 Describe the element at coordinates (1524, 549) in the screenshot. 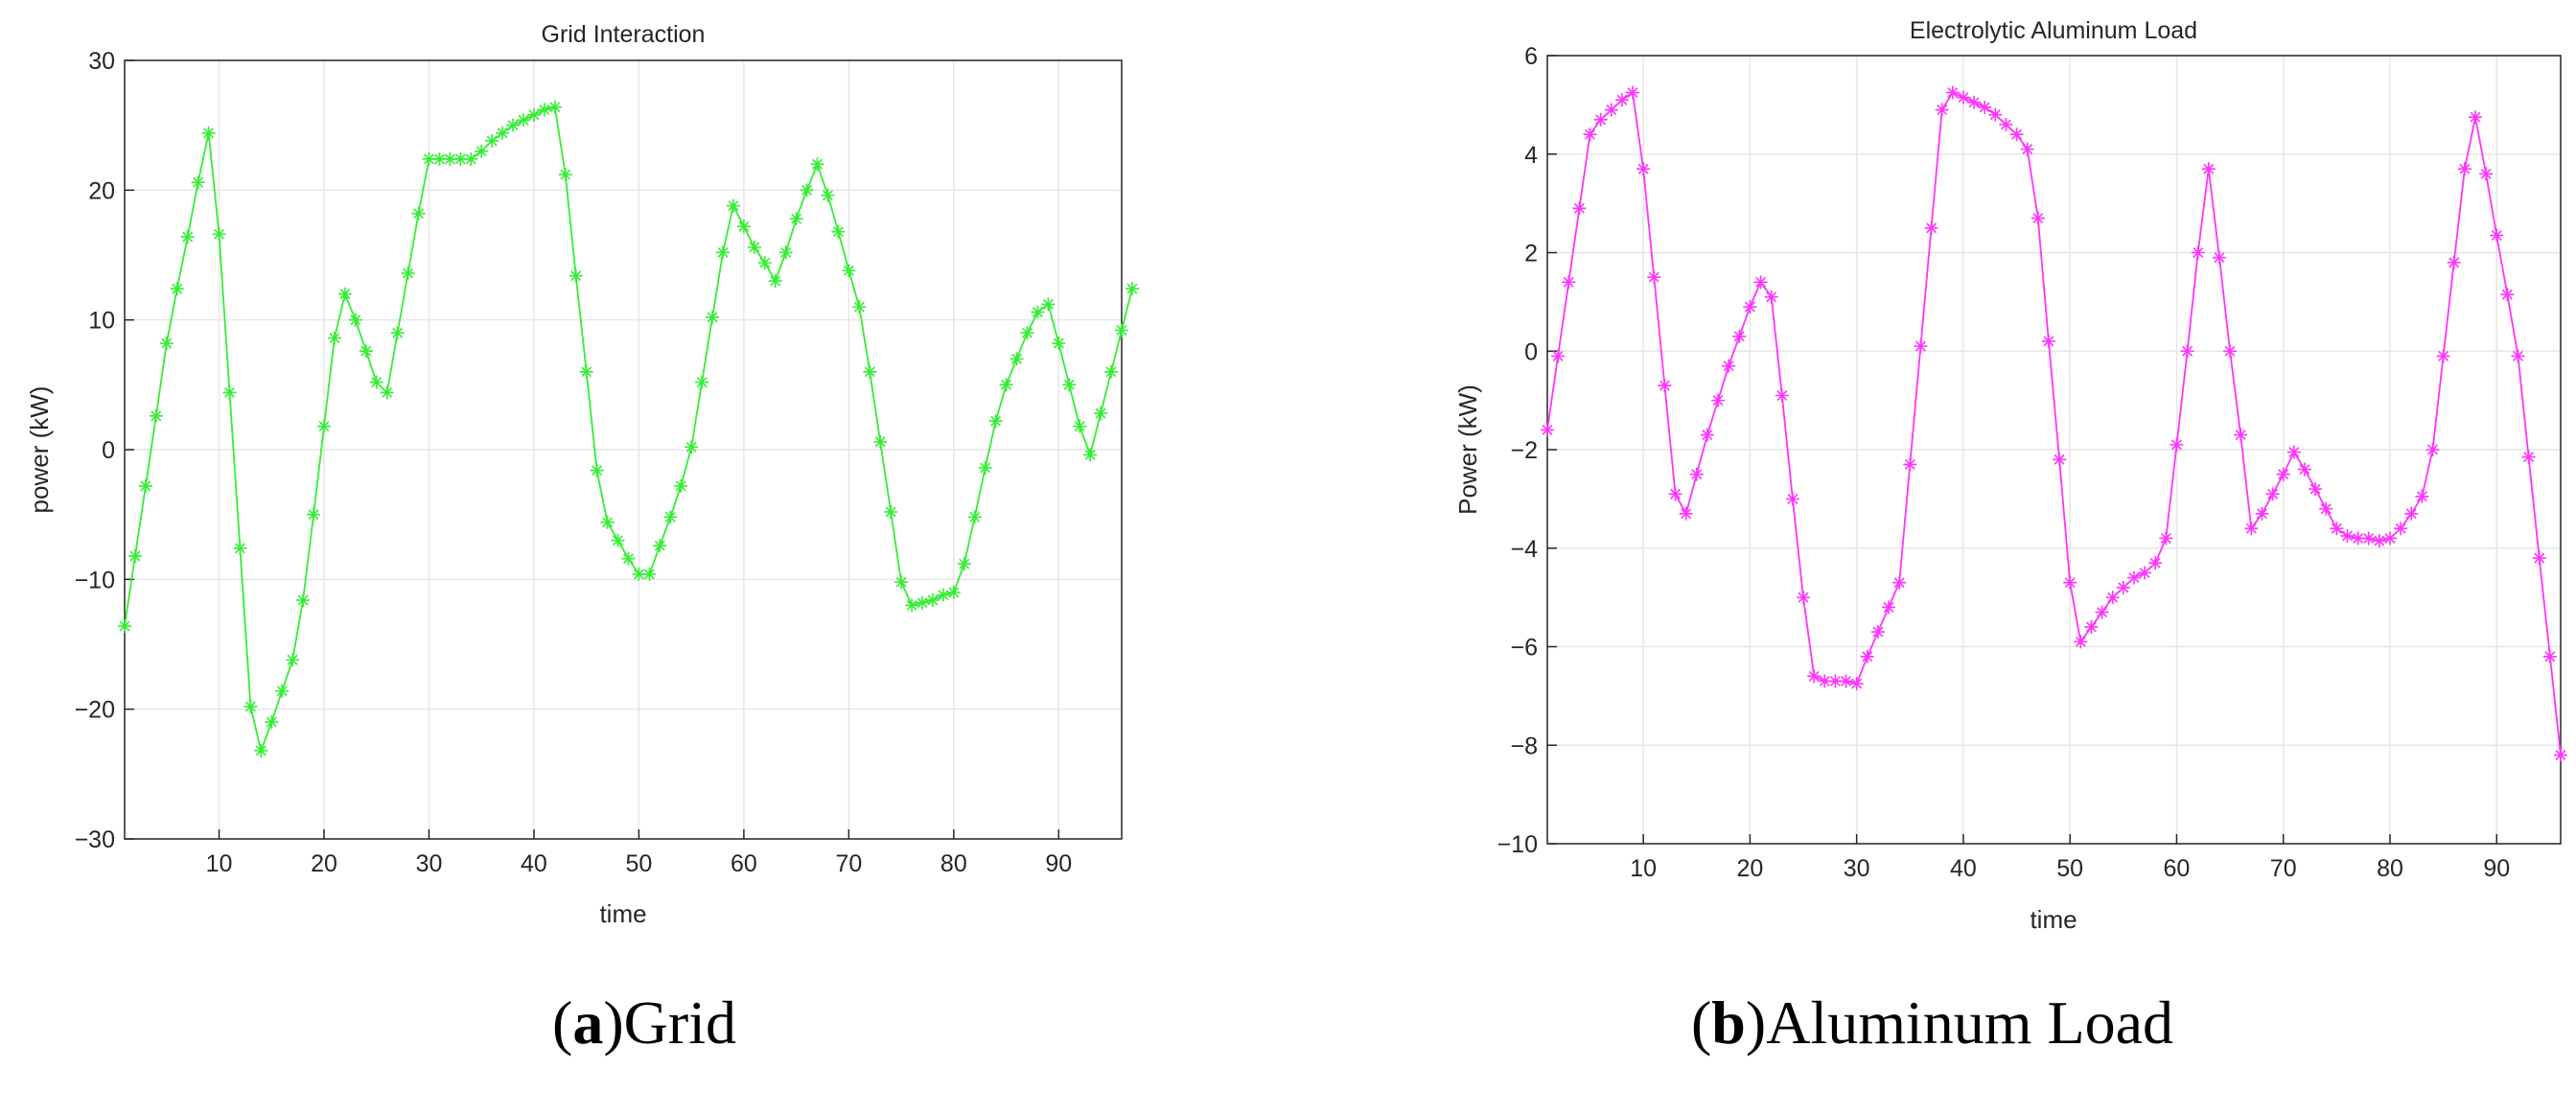

I see `y-tick-label: −4` at that location.